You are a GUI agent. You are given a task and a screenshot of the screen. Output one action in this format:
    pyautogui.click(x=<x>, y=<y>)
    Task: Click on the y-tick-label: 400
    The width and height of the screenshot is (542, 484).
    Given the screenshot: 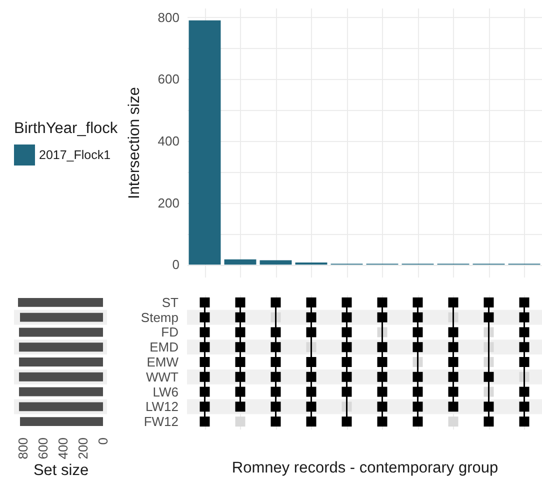 What is the action you would take?
    pyautogui.click(x=169, y=140)
    